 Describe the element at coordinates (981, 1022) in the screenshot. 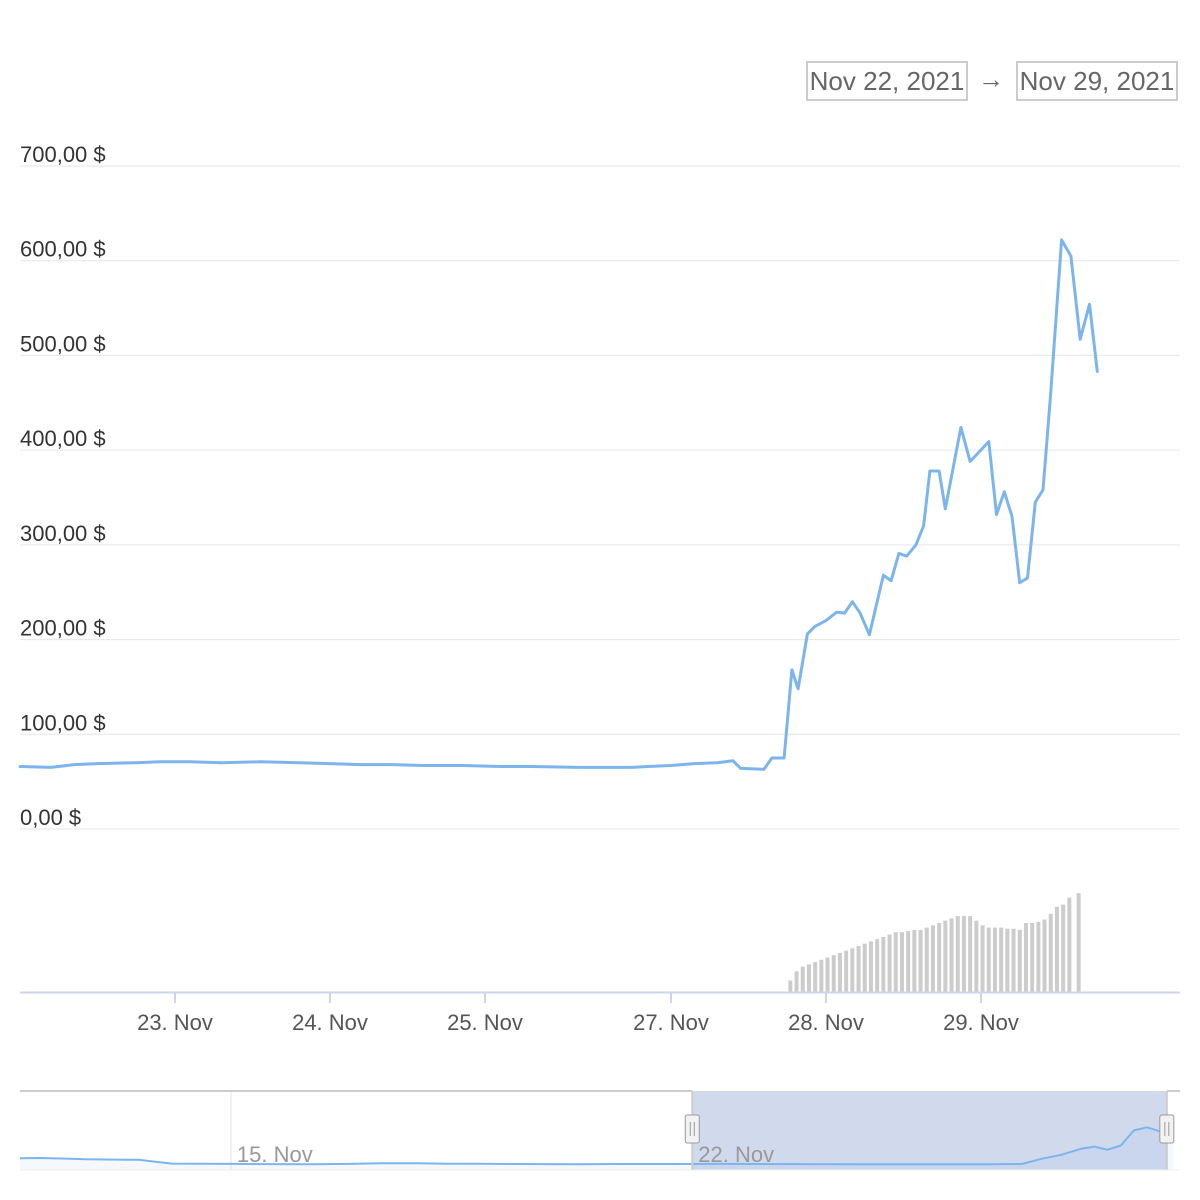

I see `x-tick-label: 29. Nov` at that location.